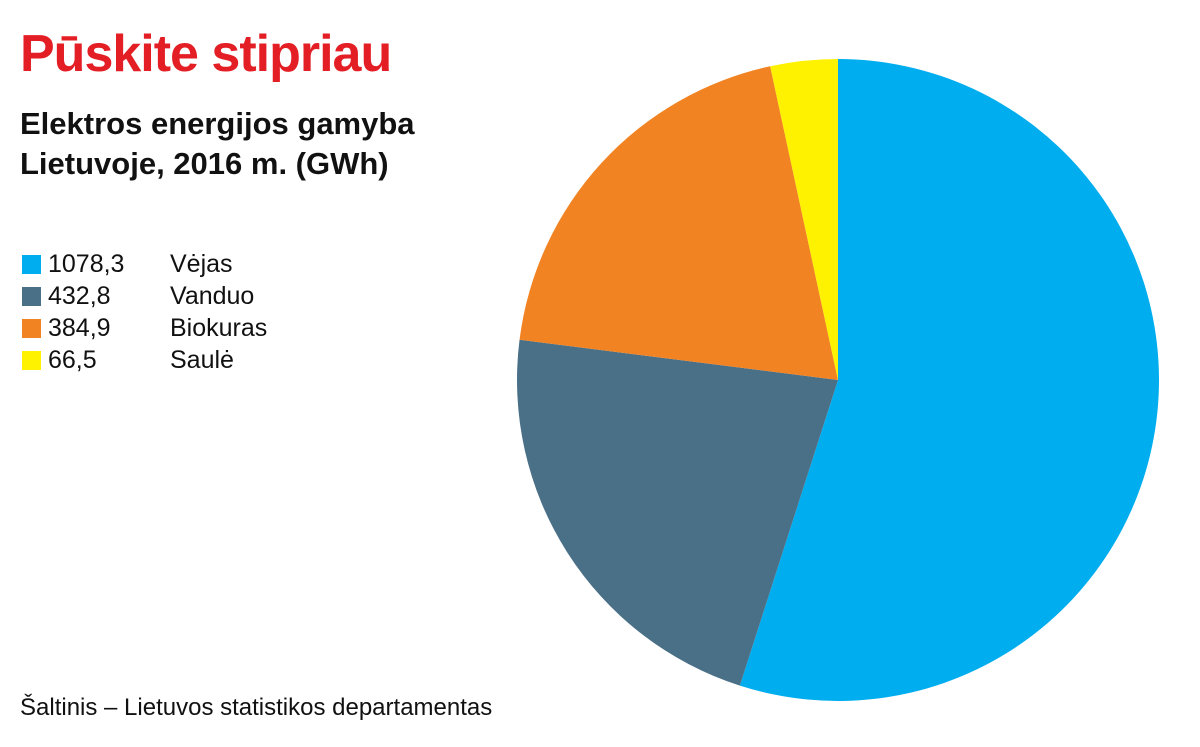 The height and width of the screenshot is (747, 1200). Describe the element at coordinates (79, 327) in the screenshot. I see `legend-value-biokuras: 384,9` at that location.